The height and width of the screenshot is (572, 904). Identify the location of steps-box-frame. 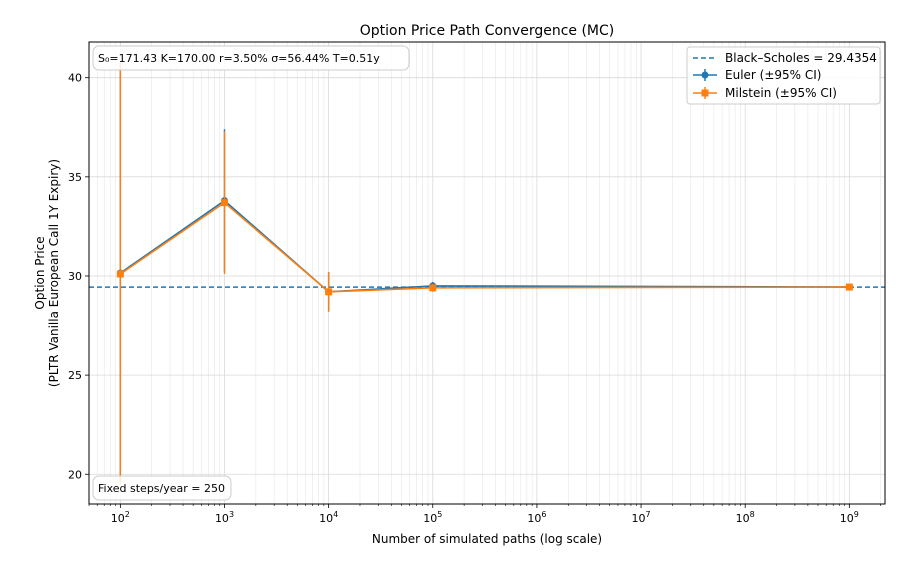
(162, 488).